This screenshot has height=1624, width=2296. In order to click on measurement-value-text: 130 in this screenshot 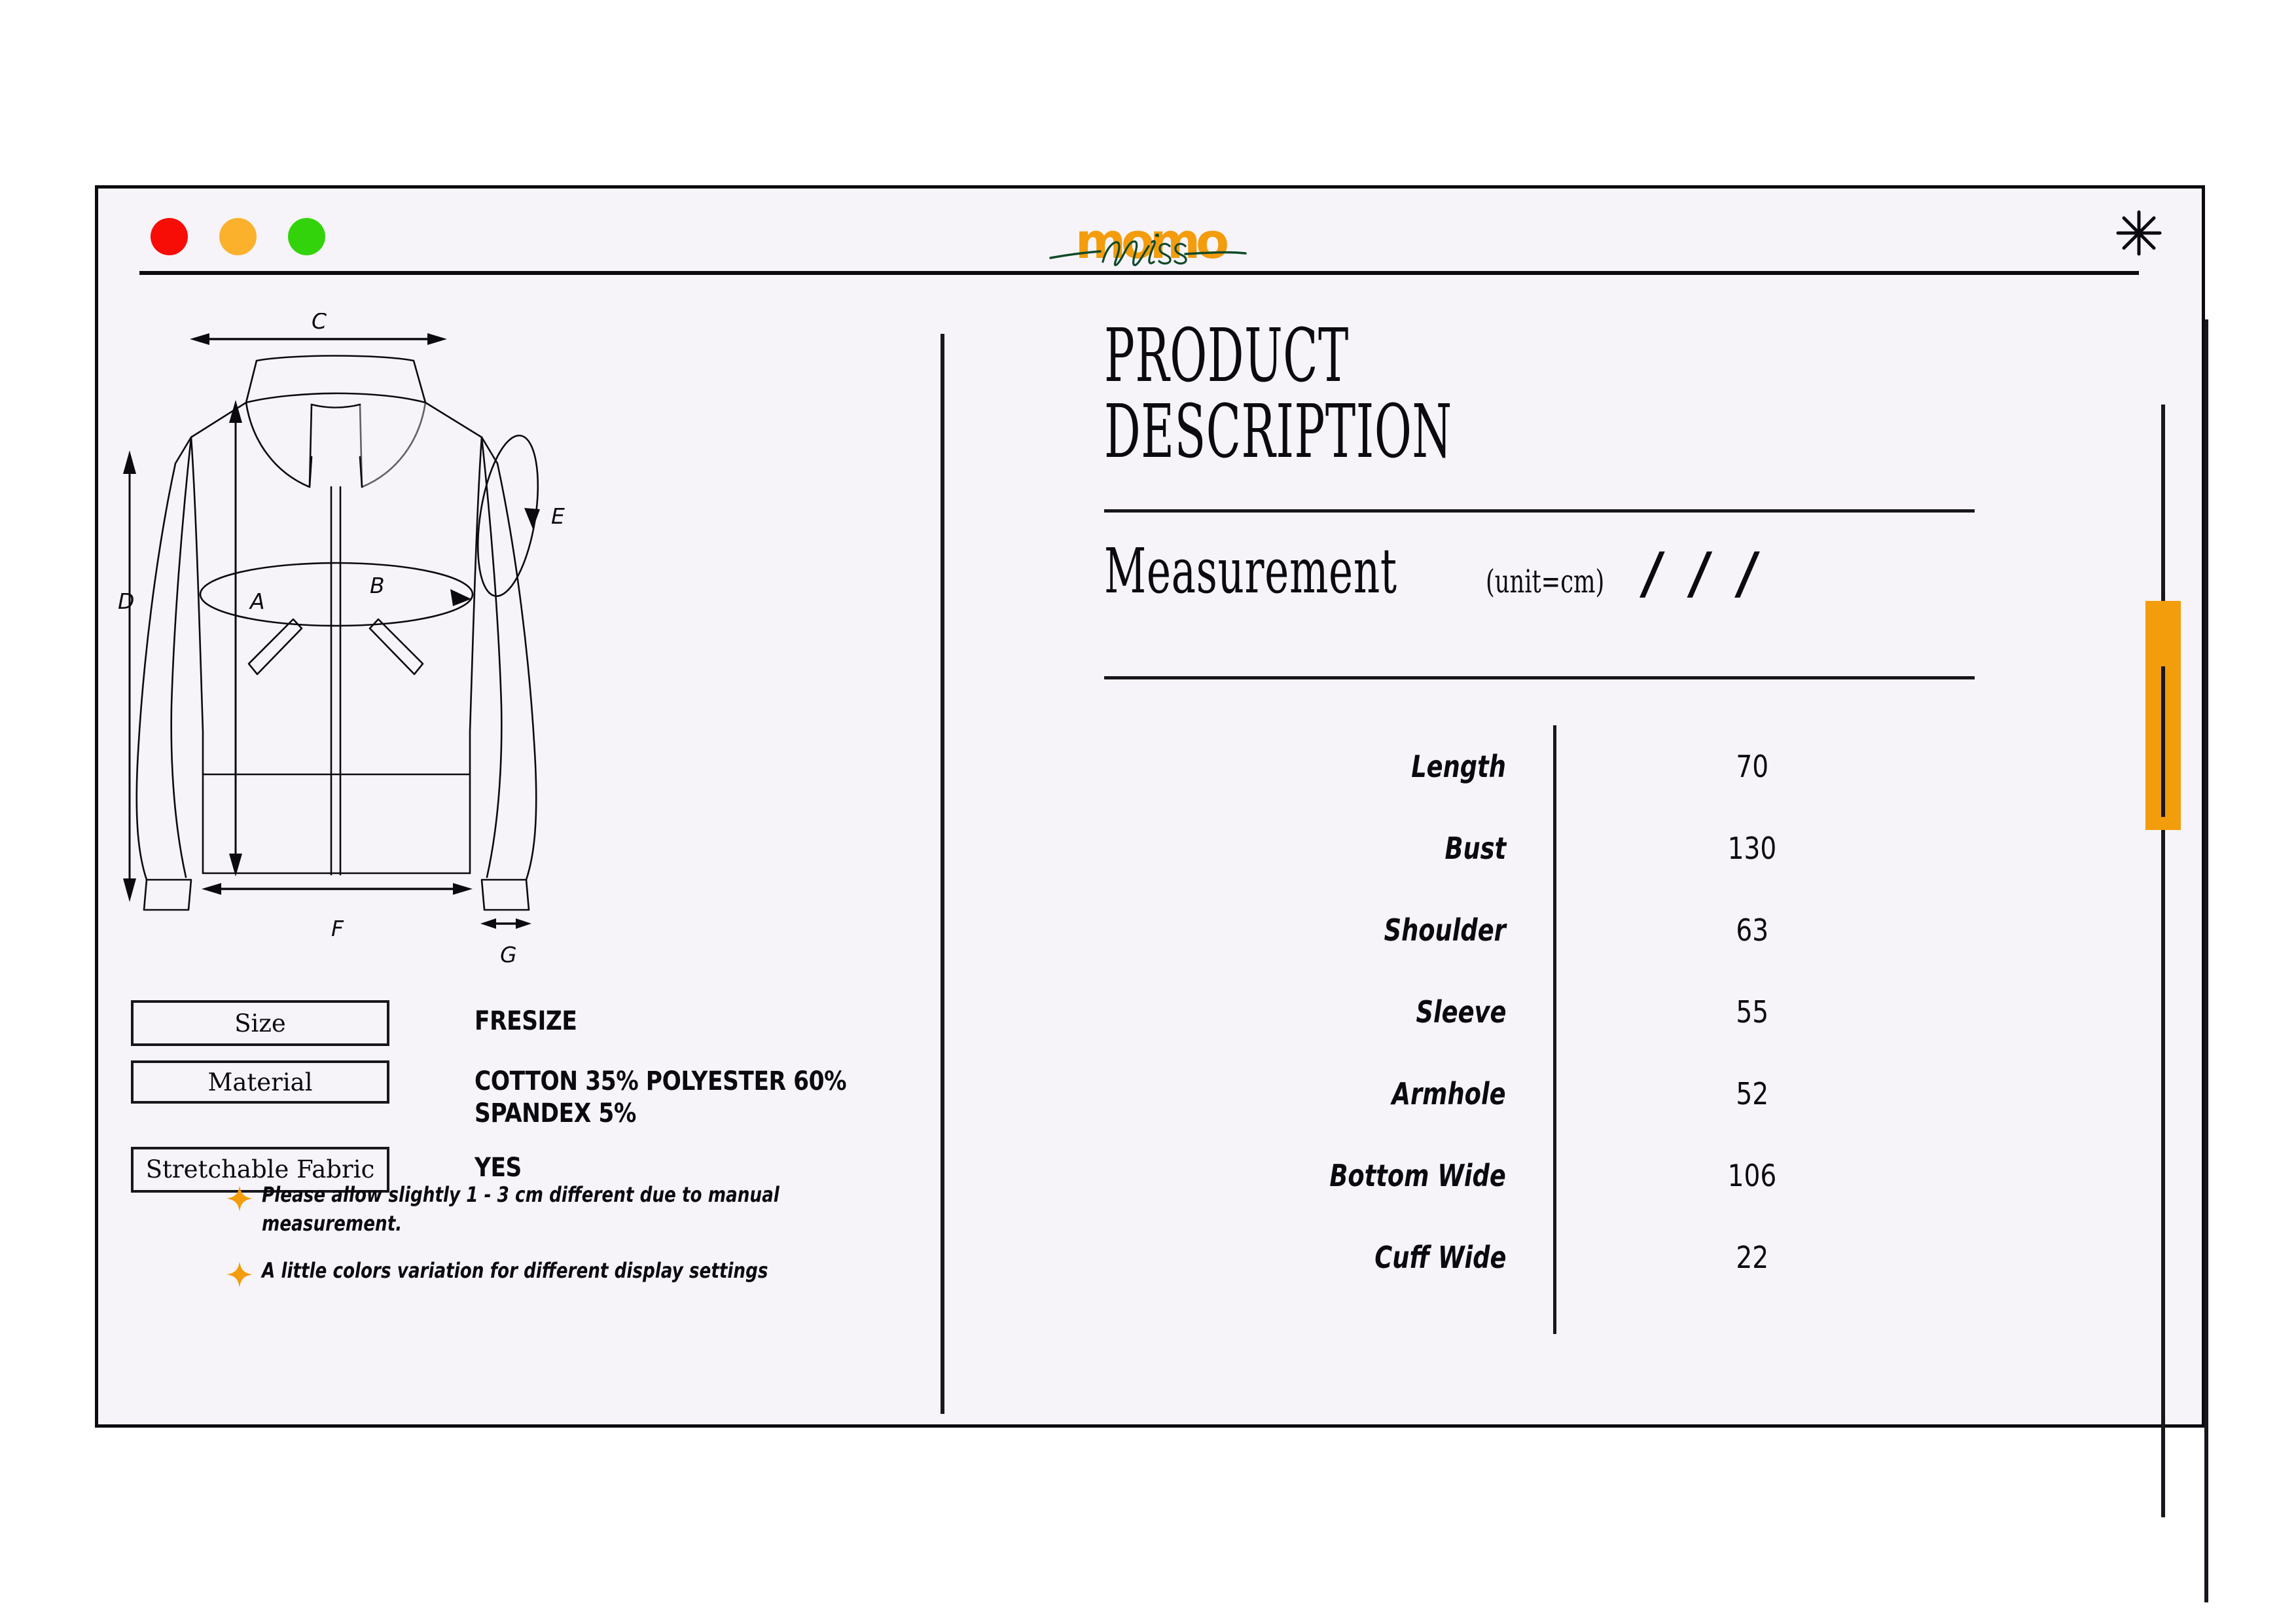, I will do `click(1752, 848)`.